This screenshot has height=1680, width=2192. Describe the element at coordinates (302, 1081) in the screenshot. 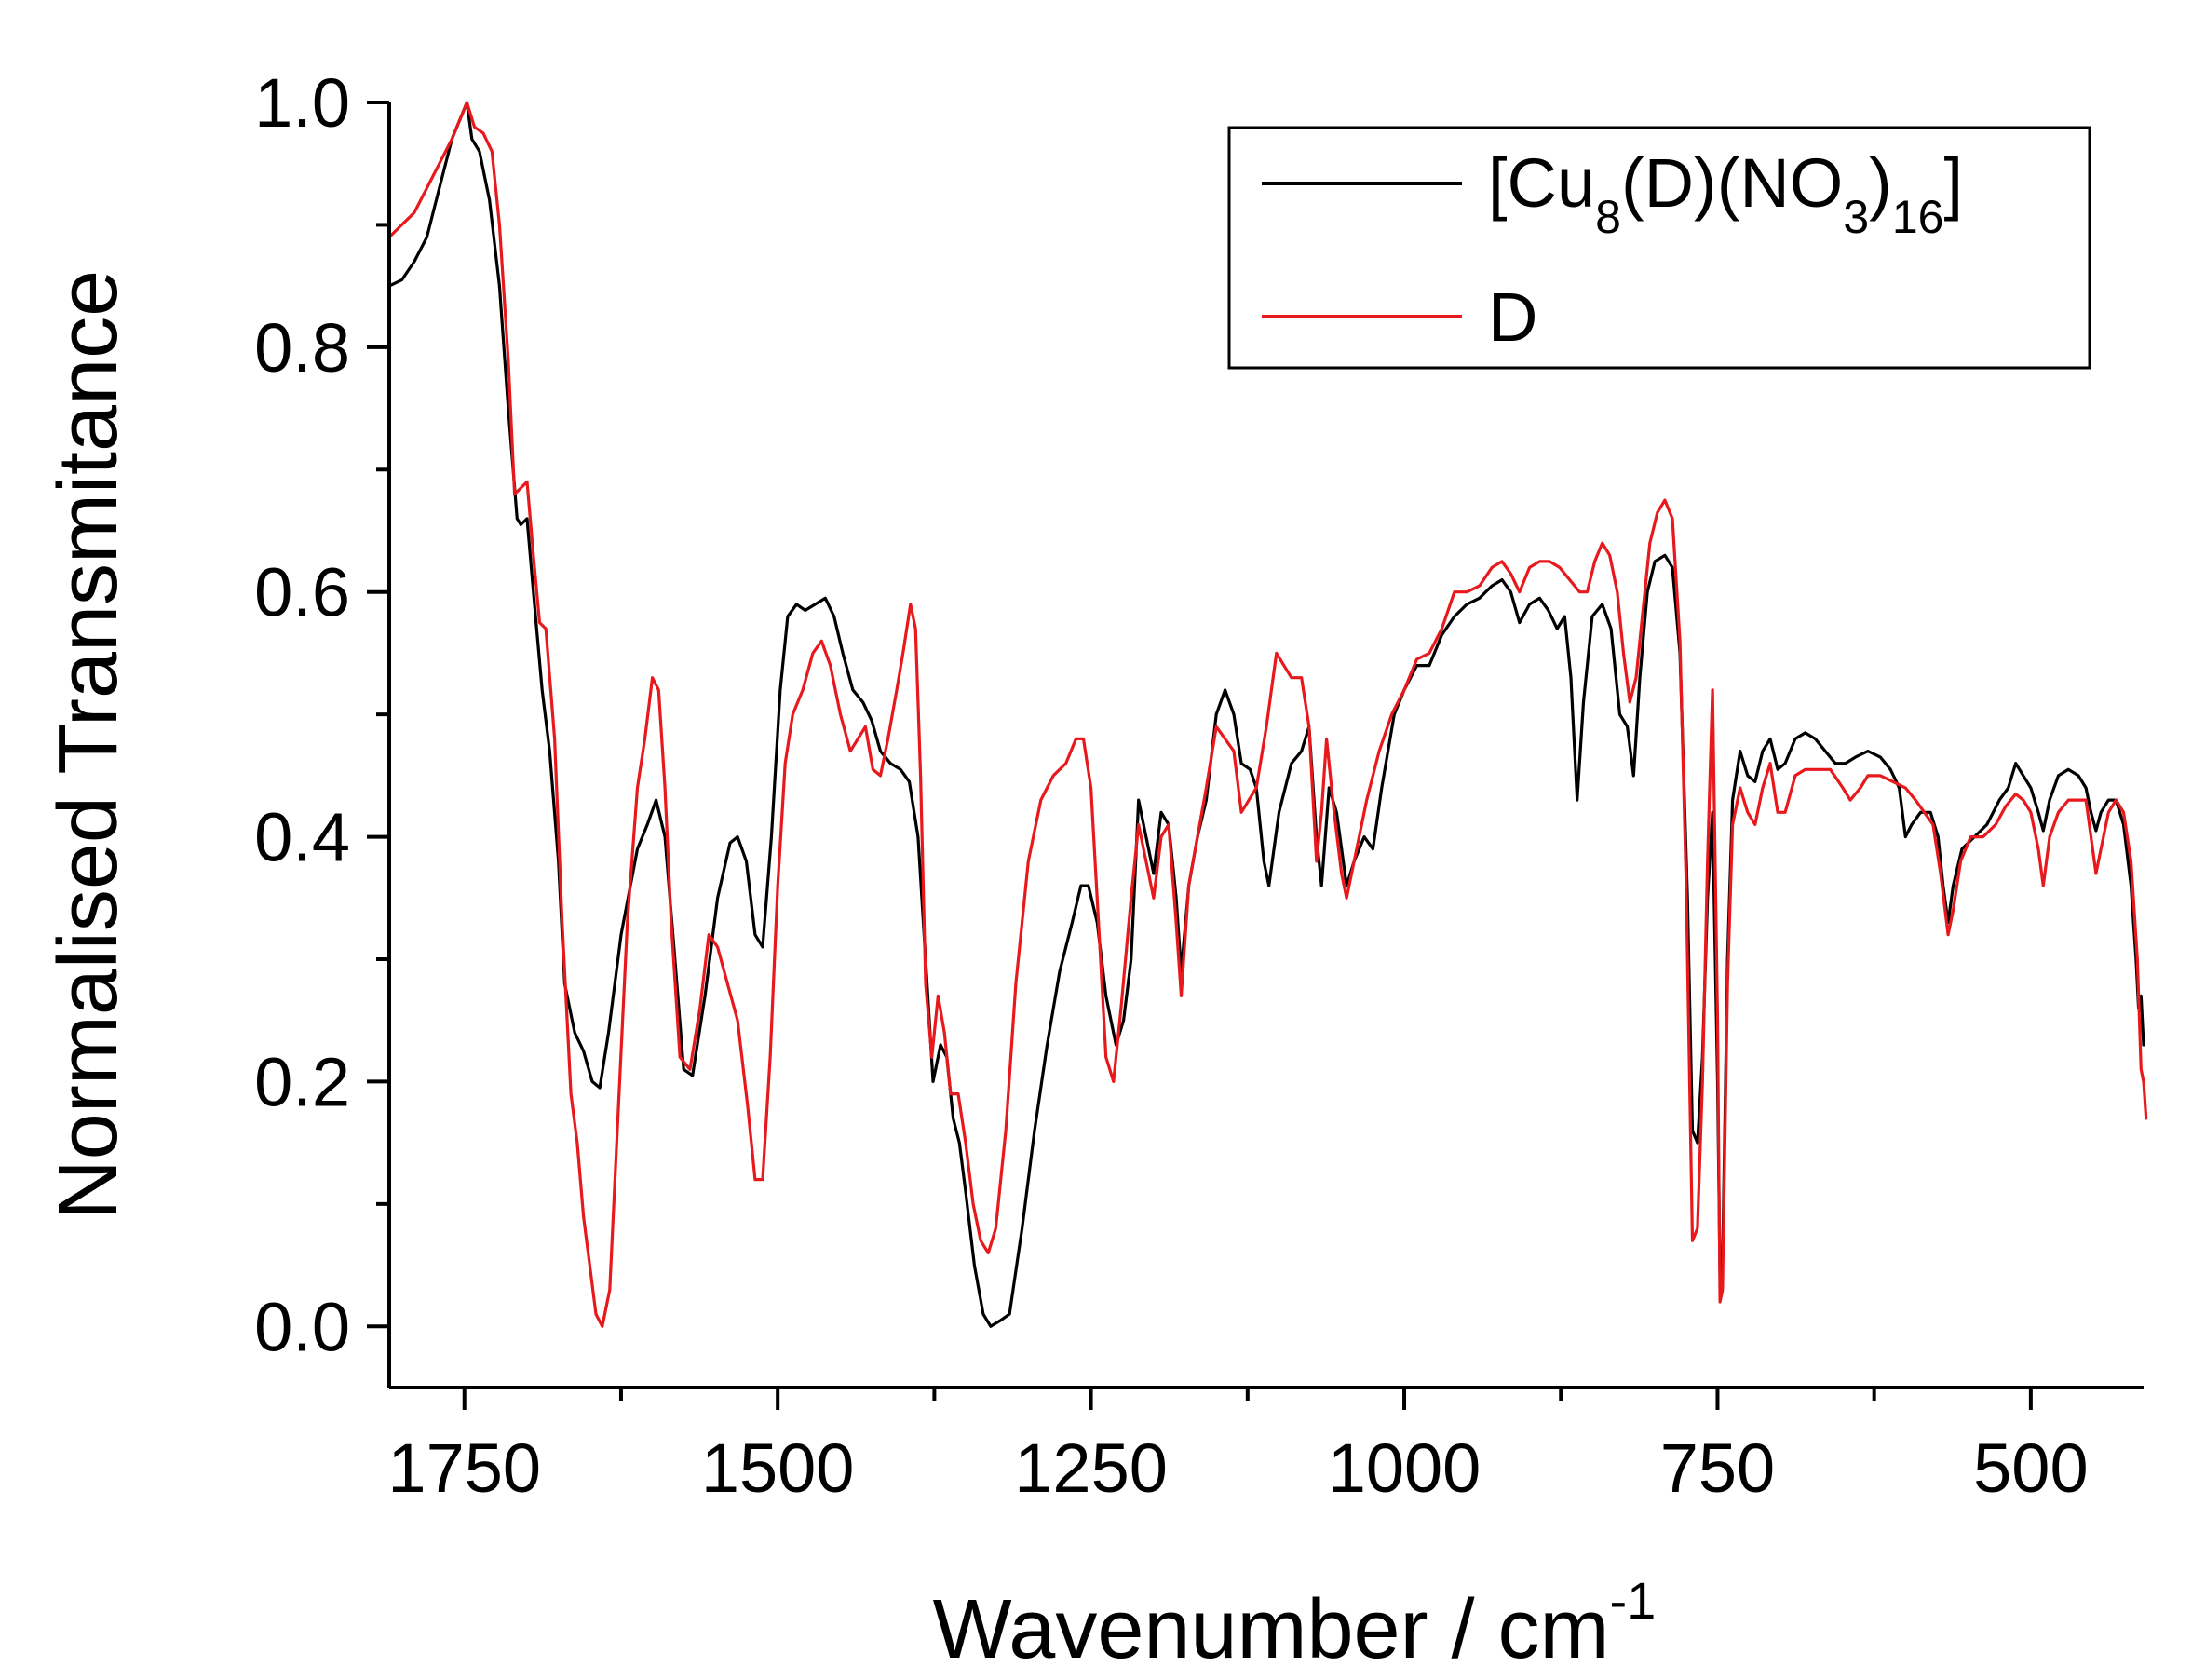

I see `y-tick-label-0.2: 0.2` at that location.